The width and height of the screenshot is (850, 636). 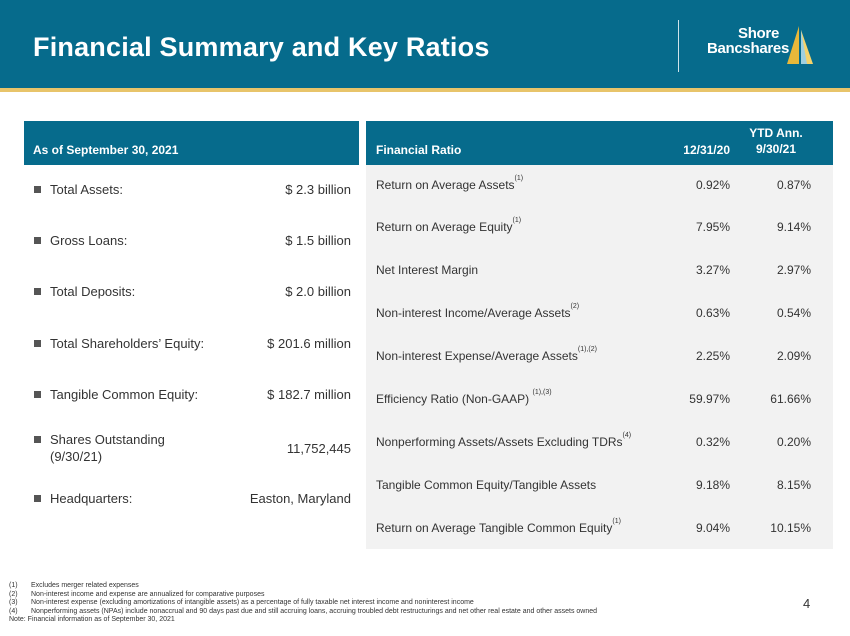 What do you see at coordinates (575, 306) in the screenshot?
I see `ratio-footnote-ref: (2)` at bounding box center [575, 306].